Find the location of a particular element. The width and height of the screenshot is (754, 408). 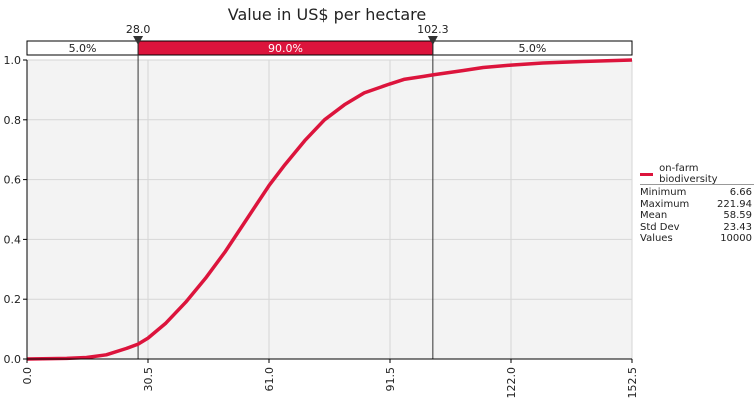

band-right-label: 5.0% is located at coordinates (532, 48).